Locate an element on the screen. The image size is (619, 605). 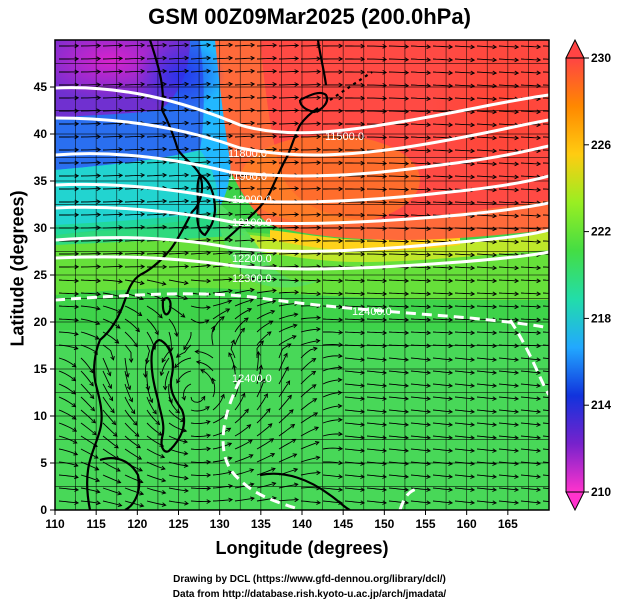
y-tick-label: 20 is located at coordinates (41, 322).